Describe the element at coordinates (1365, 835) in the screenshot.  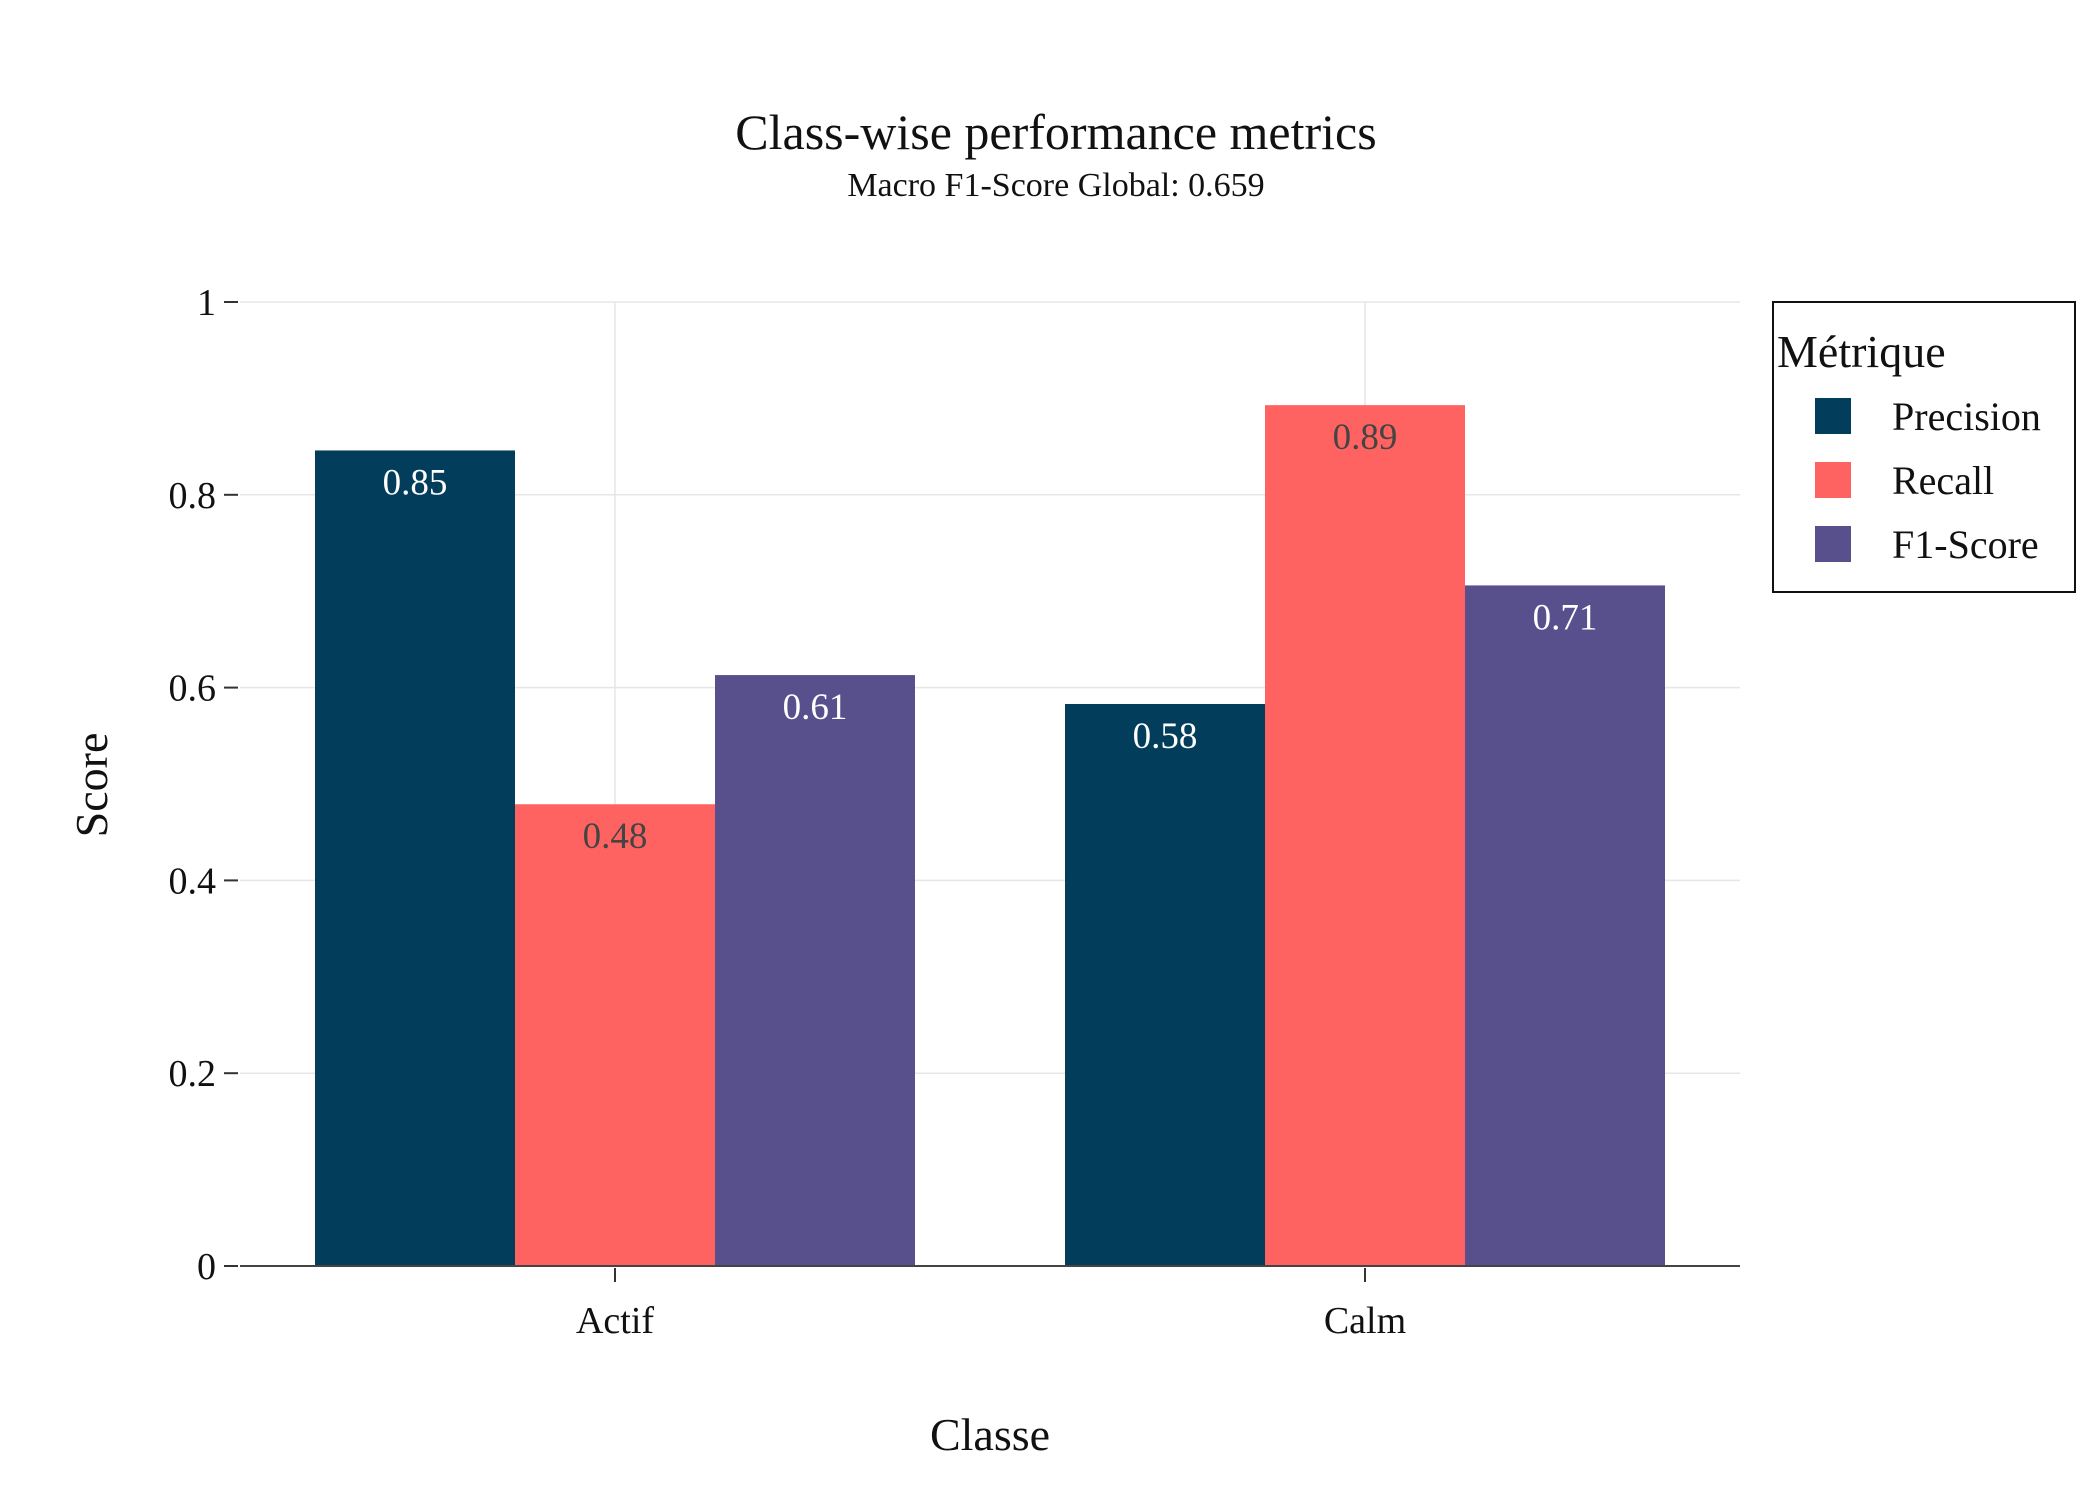
I see `bar-recall-calm` at that location.